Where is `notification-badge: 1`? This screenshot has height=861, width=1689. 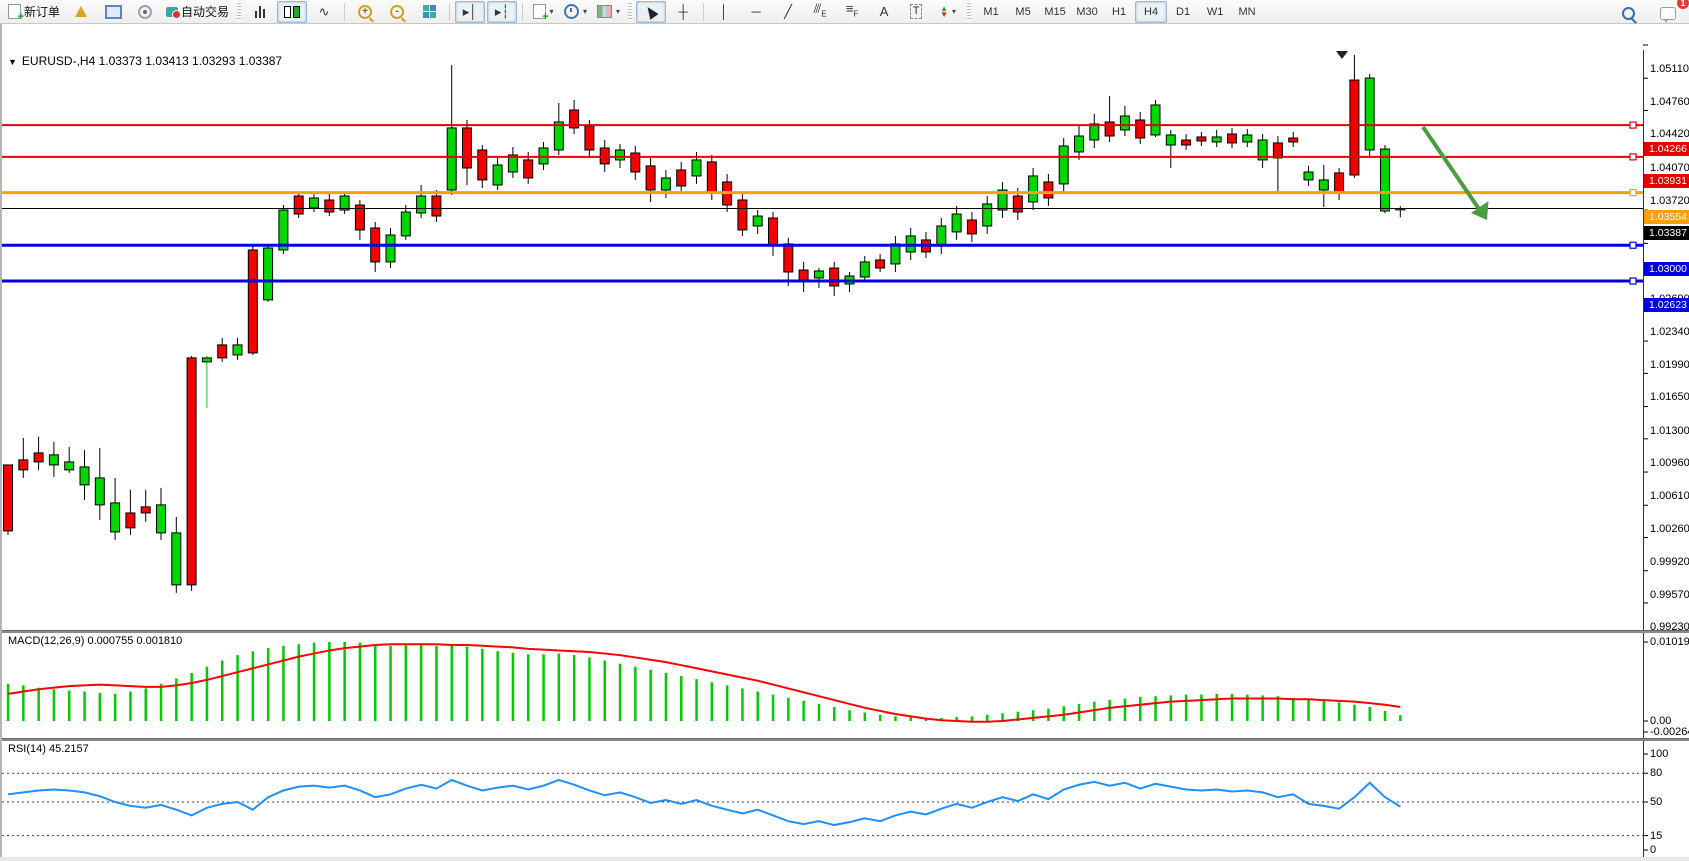 notification-badge: 1 is located at coordinates (1683, 4).